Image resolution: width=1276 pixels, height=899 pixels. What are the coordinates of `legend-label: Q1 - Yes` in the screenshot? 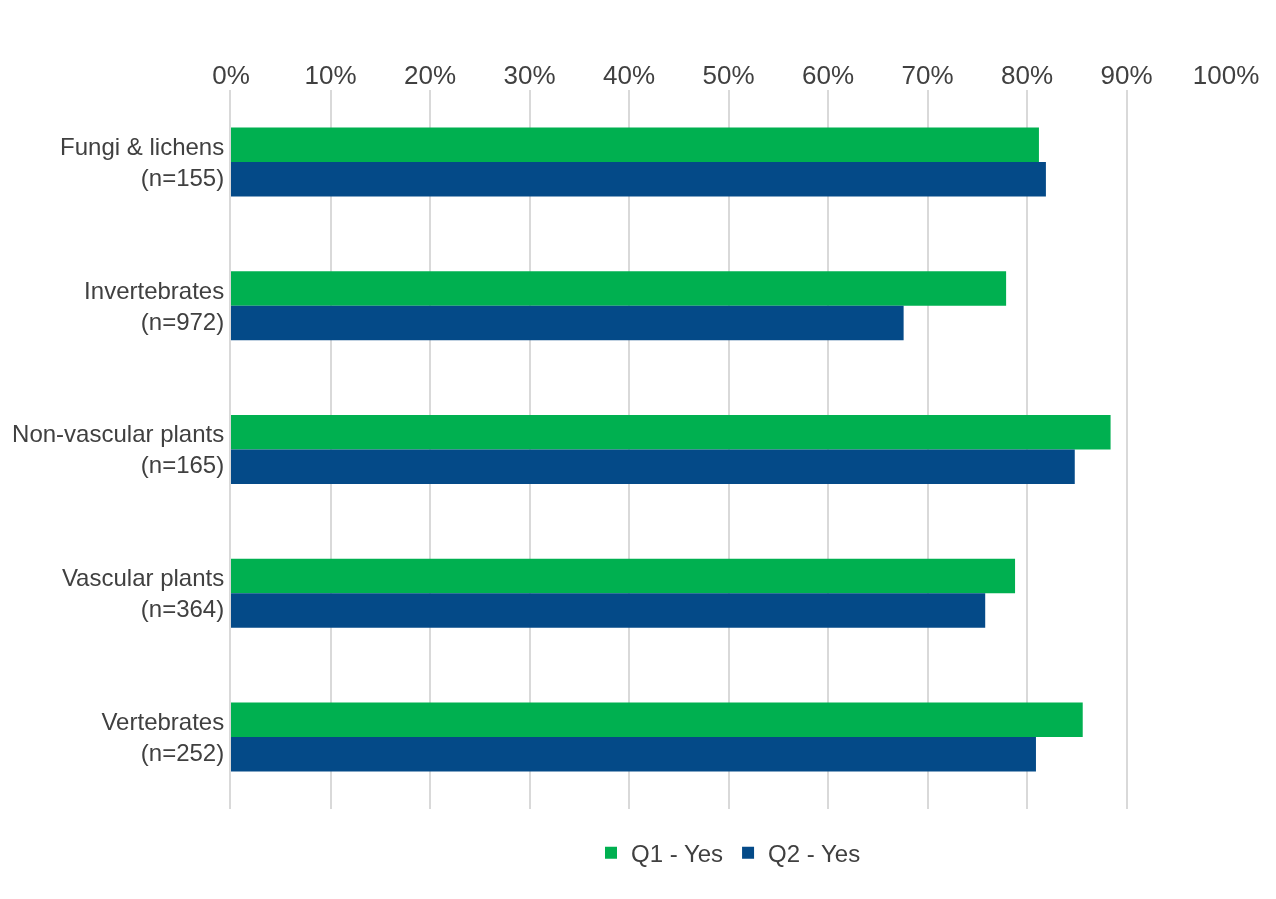 It's located at (677, 854).